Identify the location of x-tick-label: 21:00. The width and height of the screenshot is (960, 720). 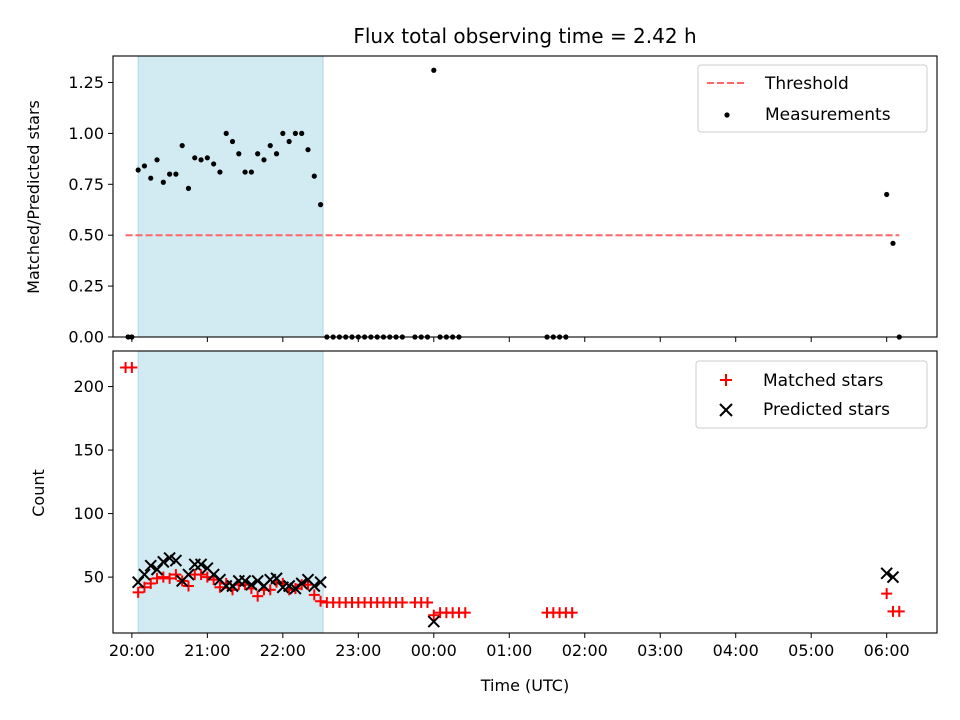
(207, 650).